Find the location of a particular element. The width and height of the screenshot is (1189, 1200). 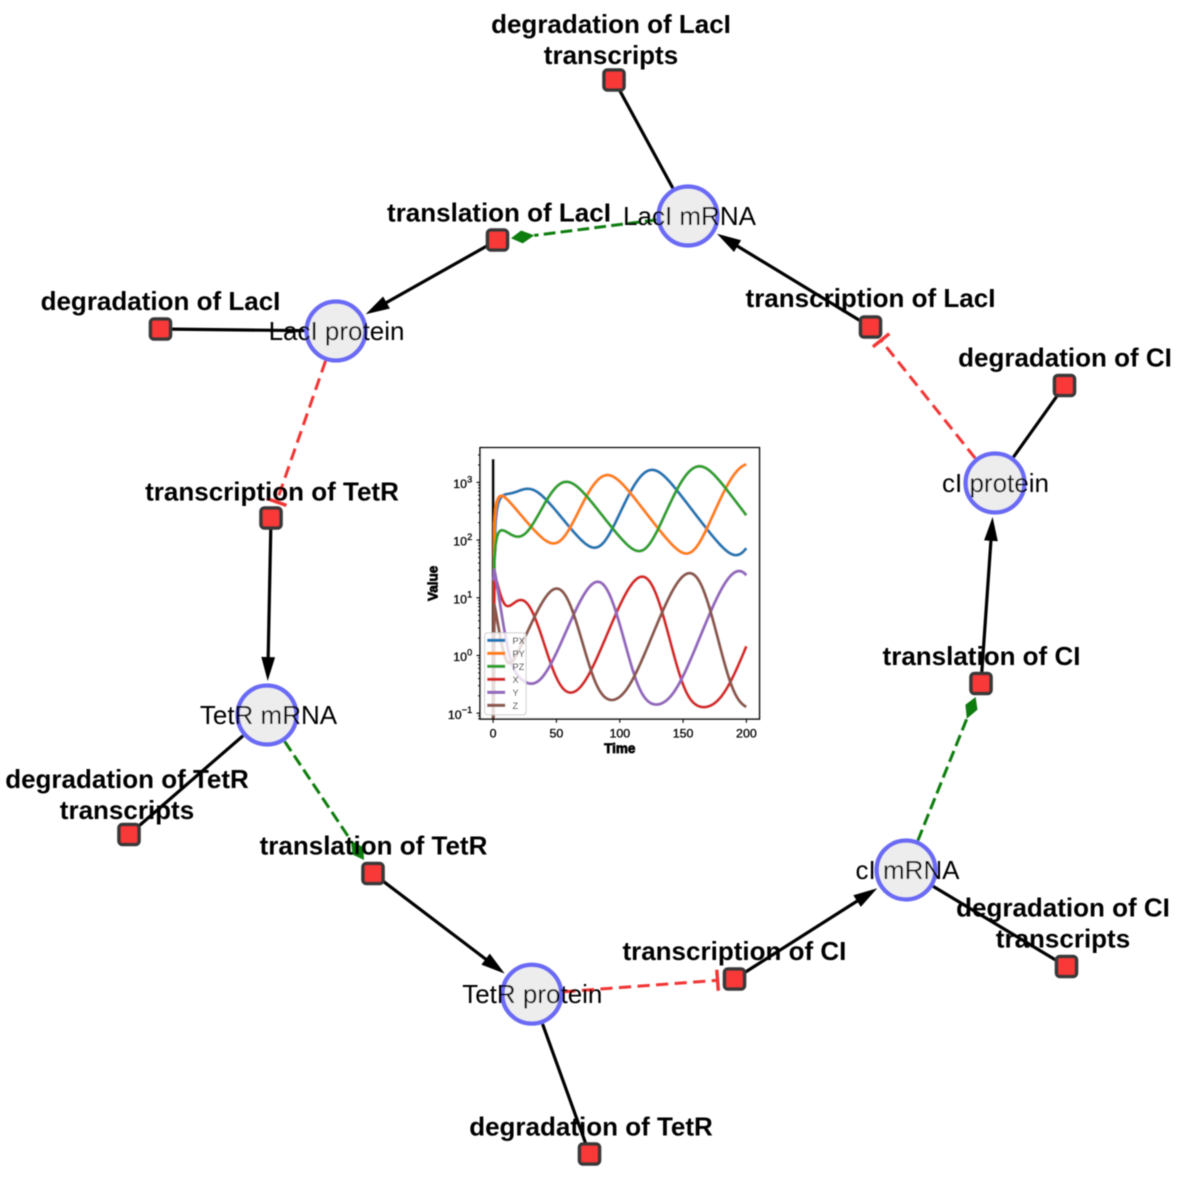

svg-text: Value is located at coordinates (433, 583).